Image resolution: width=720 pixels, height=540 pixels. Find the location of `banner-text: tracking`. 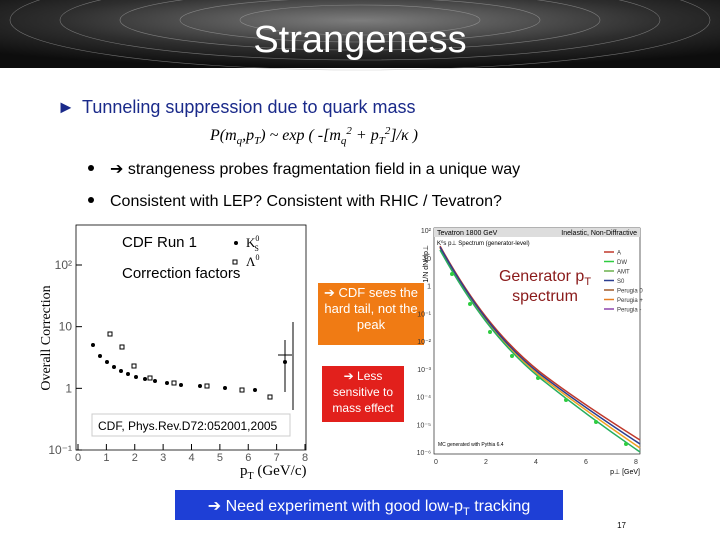

banner-text: tracking is located at coordinates (500, 506).